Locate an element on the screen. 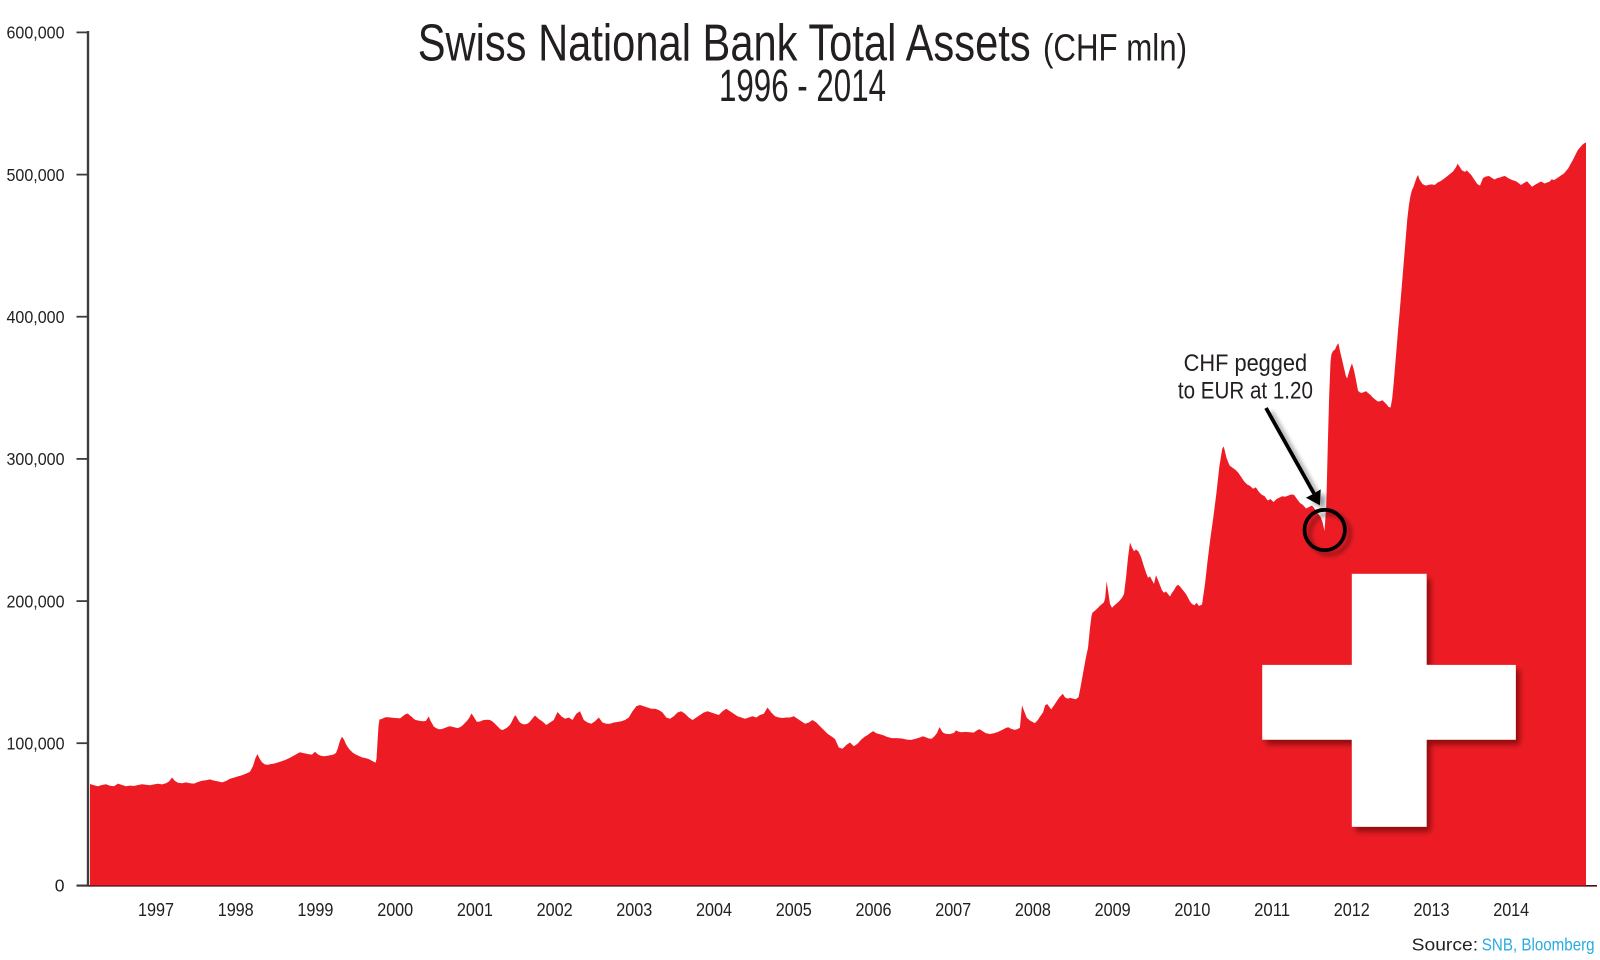 The width and height of the screenshot is (1600, 960). svg-text: 600,000 is located at coordinates (36, 33).